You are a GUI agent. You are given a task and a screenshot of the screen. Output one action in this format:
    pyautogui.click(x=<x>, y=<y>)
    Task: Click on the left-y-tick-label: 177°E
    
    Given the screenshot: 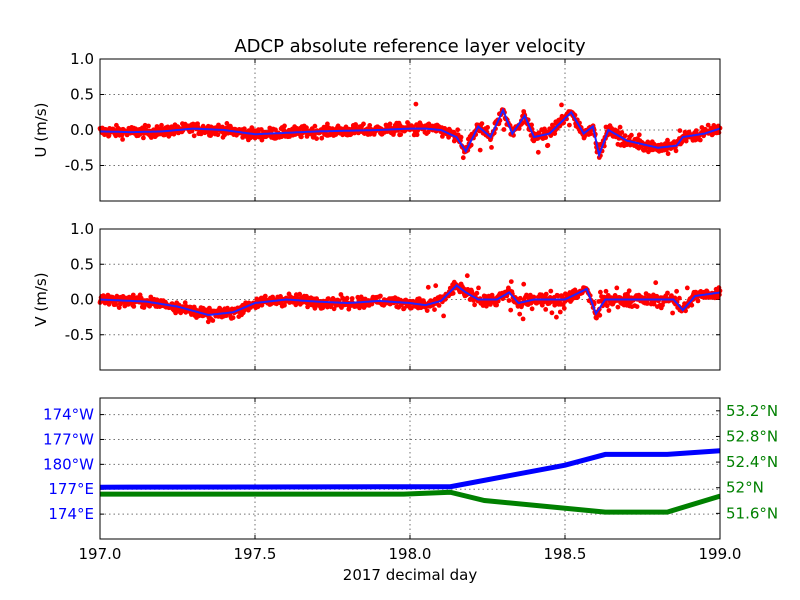 What is the action you would take?
    pyautogui.click(x=71, y=489)
    